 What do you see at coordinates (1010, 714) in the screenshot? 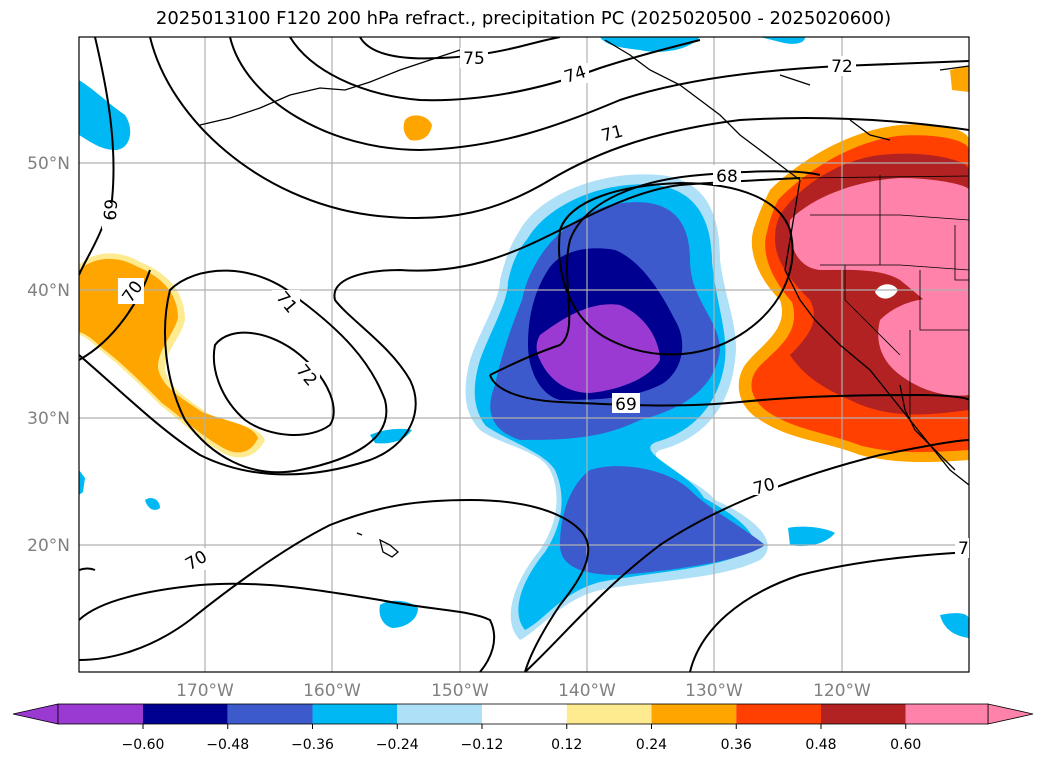
I see `colorbar-extend-max` at bounding box center [1010, 714].